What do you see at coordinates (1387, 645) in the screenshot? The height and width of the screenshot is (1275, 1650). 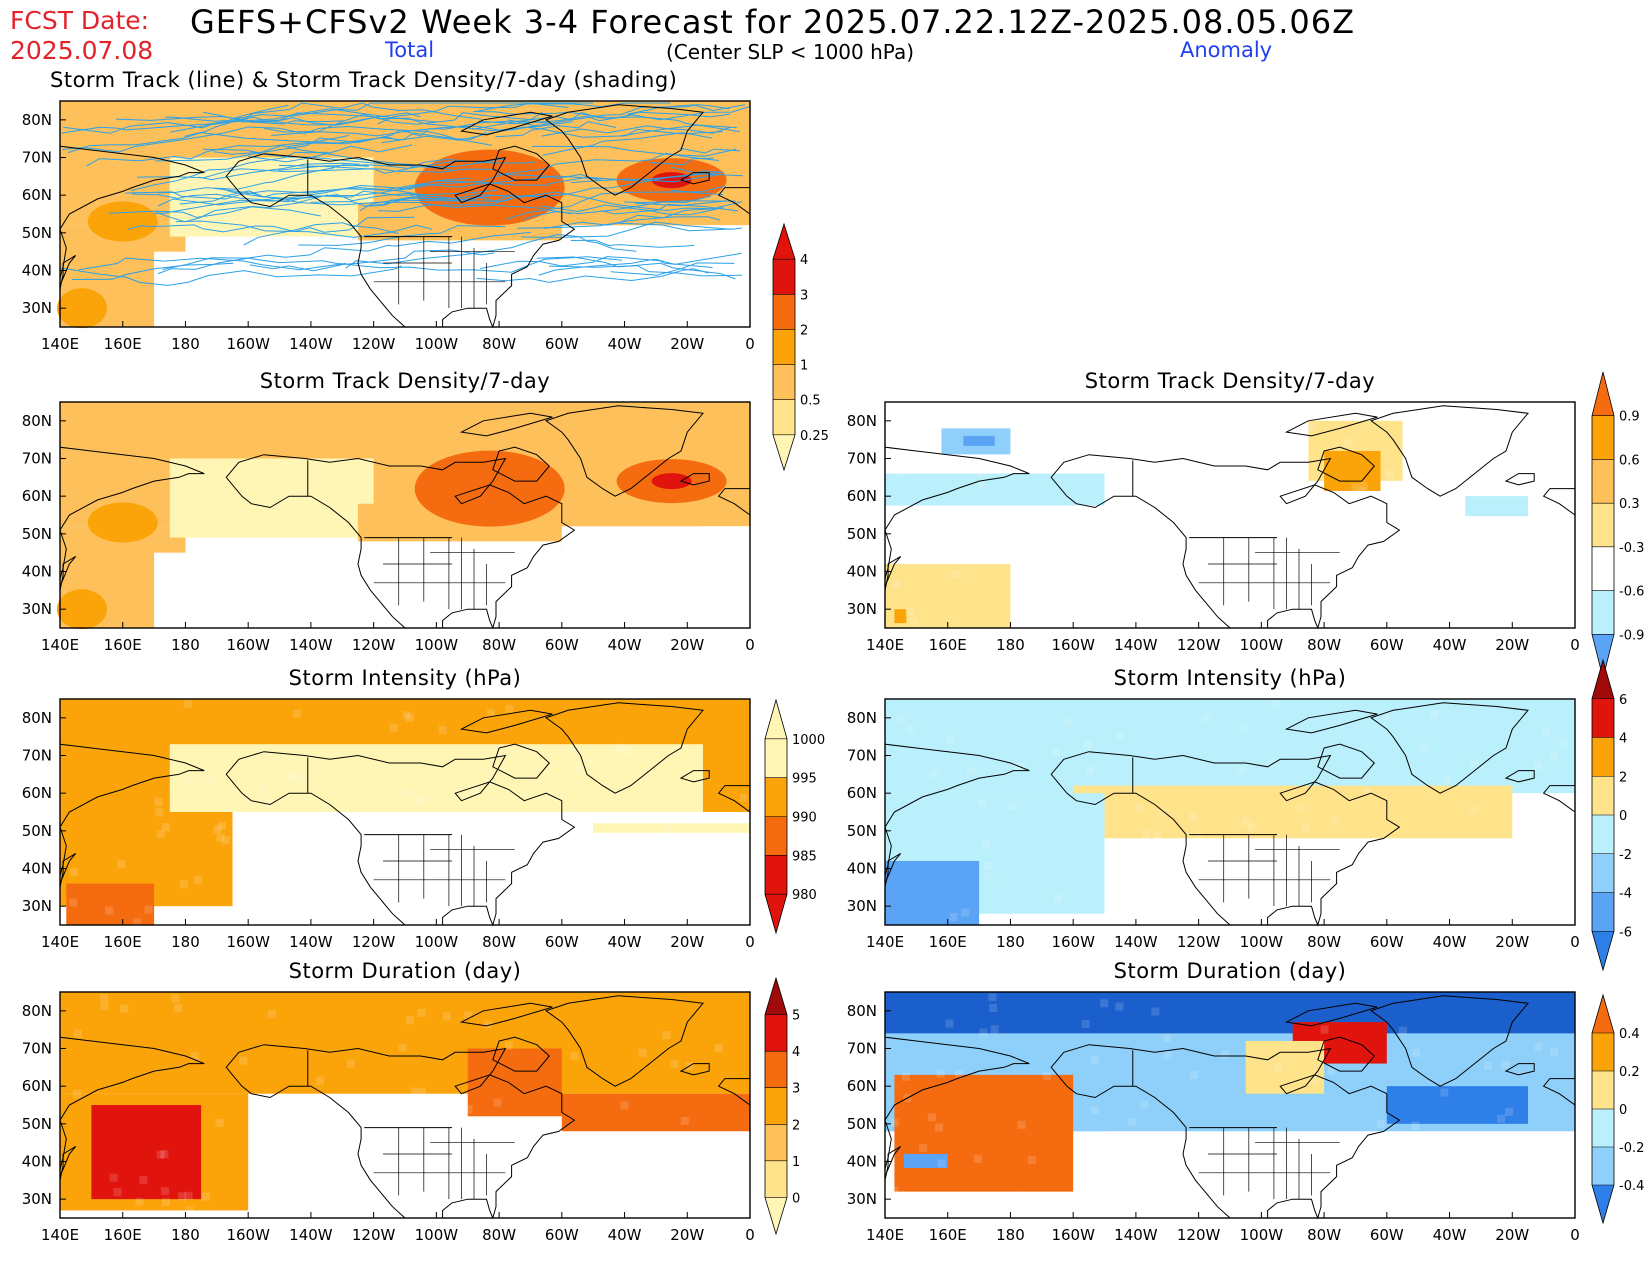 I see `lon-tick-label: 60W` at bounding box center [1387, 645].